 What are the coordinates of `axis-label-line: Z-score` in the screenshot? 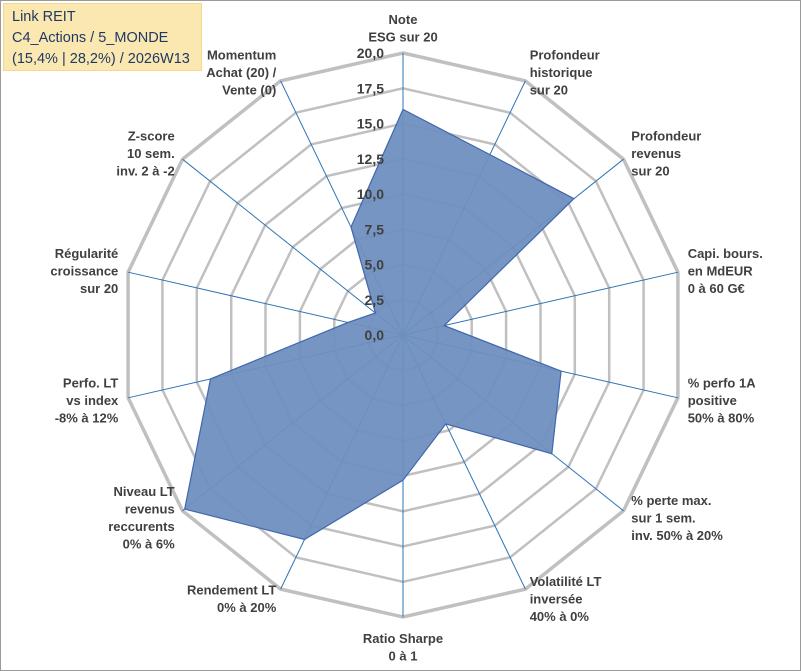 It's located at (151, 136).